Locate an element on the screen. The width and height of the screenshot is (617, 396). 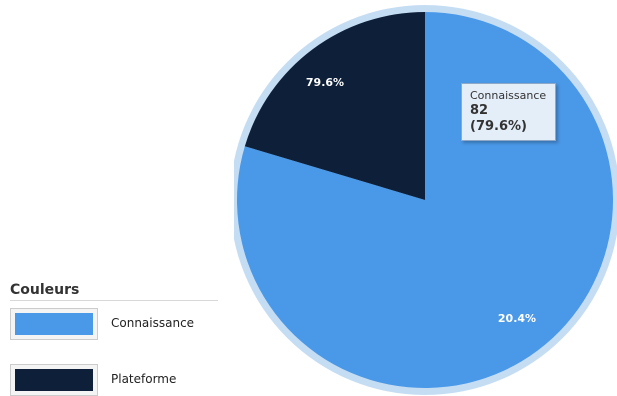
slice-percent-label-connaissance: 79.6% is located at coordinates (325, 82).